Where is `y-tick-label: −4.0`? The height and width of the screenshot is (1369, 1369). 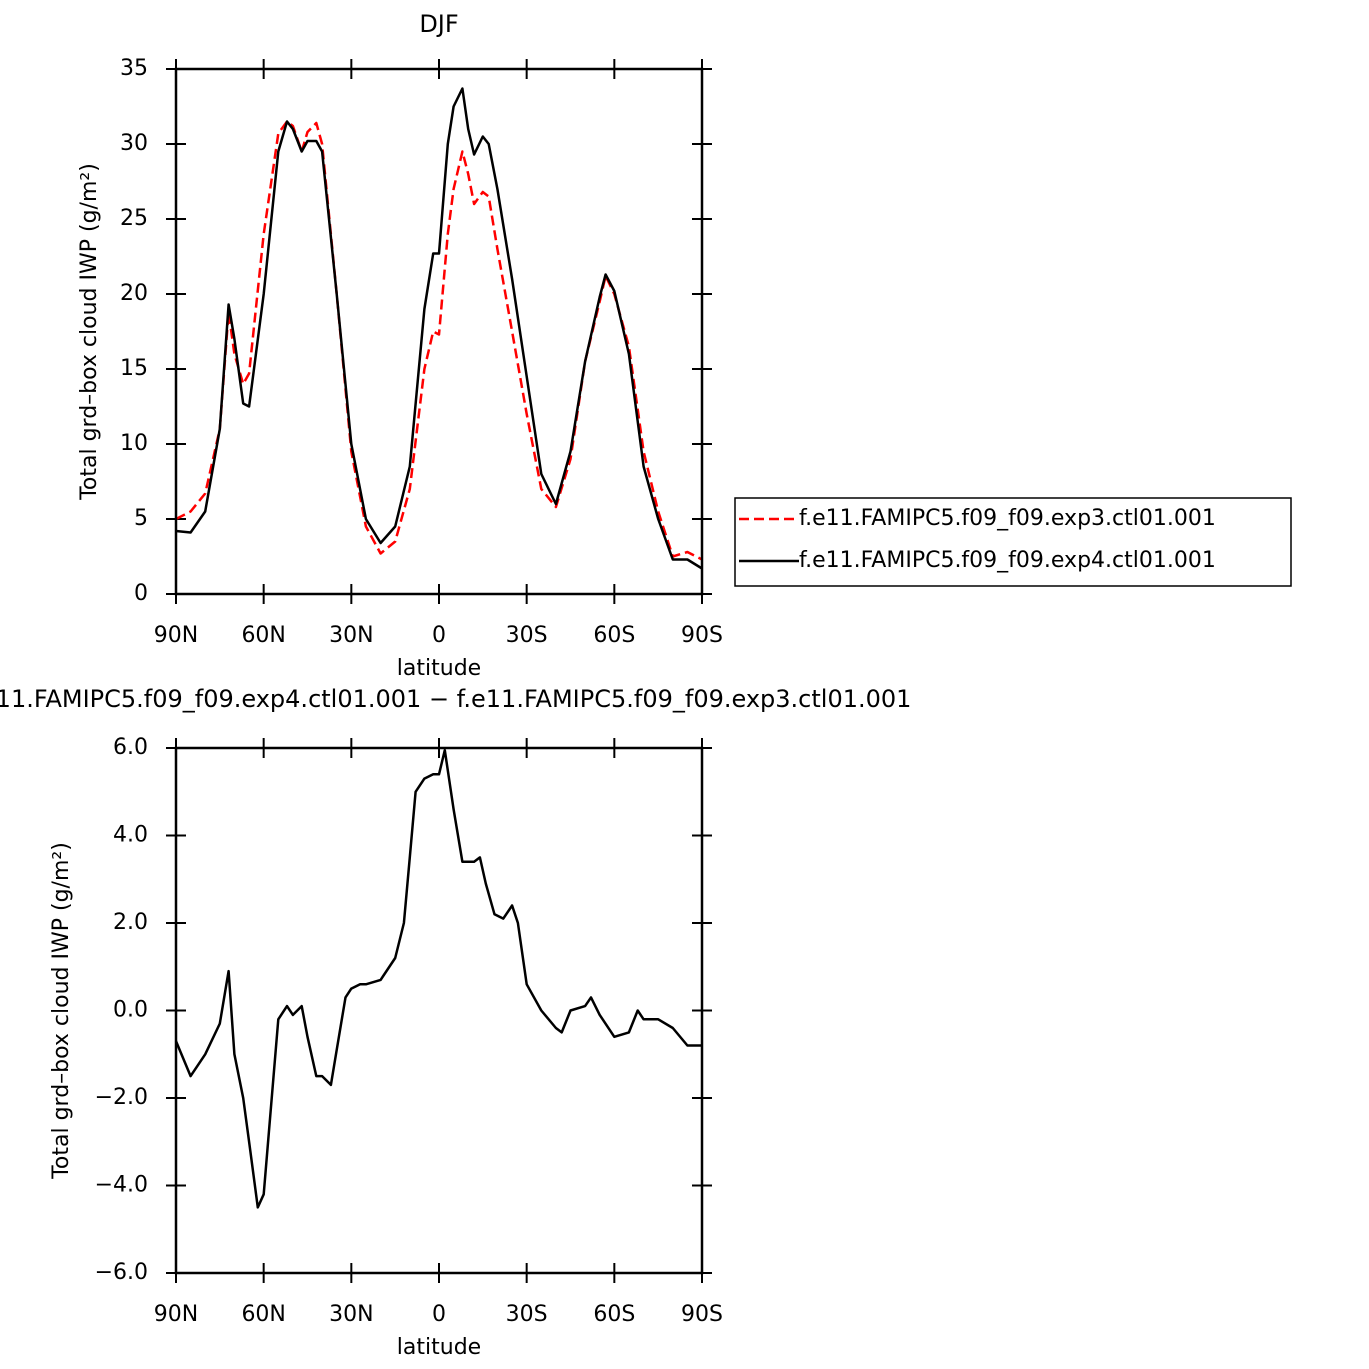 y-tick-label: −4.0 is located at coordinates (121, 1185).